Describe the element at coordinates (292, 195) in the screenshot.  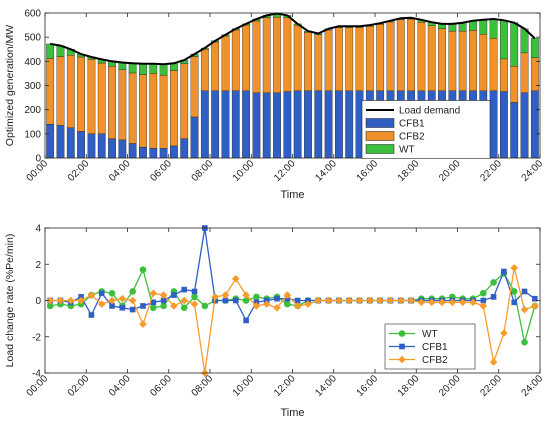
I see `x-axis-label: Time` at that location.